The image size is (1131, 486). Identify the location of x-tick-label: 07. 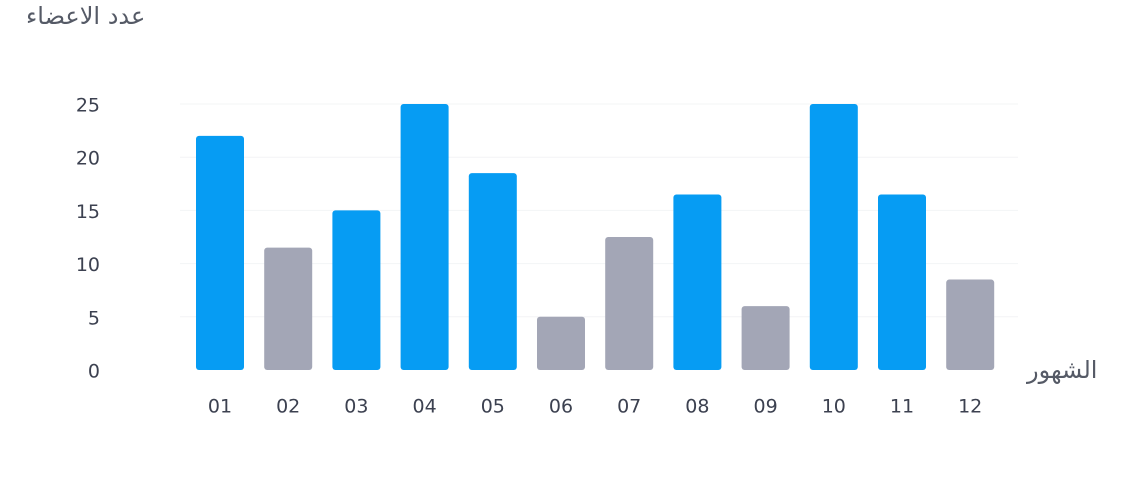
(629, 407).